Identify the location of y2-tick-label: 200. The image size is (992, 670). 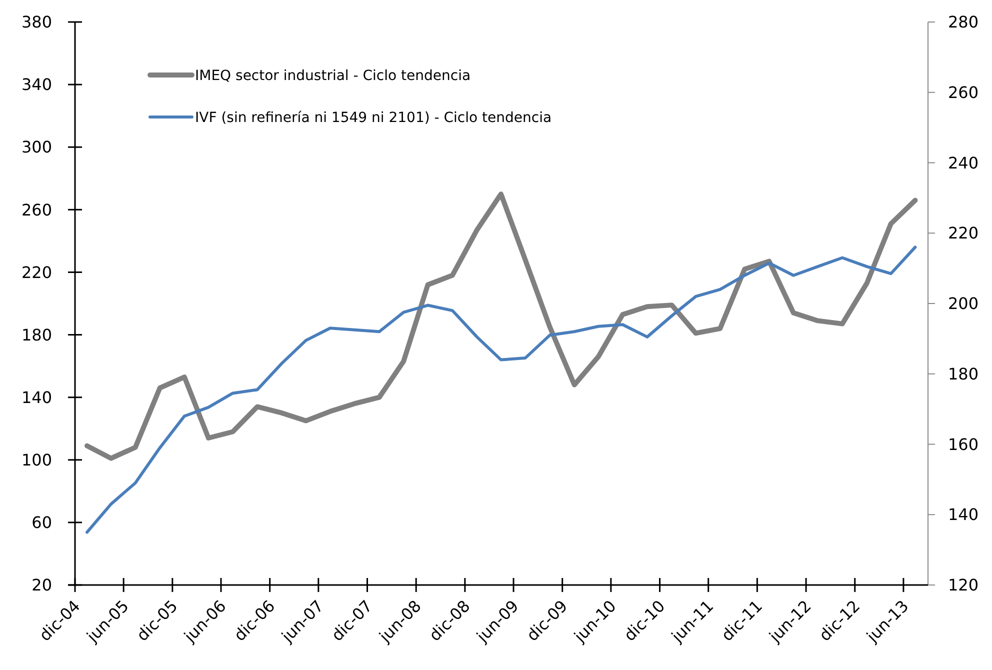
(963, 304).